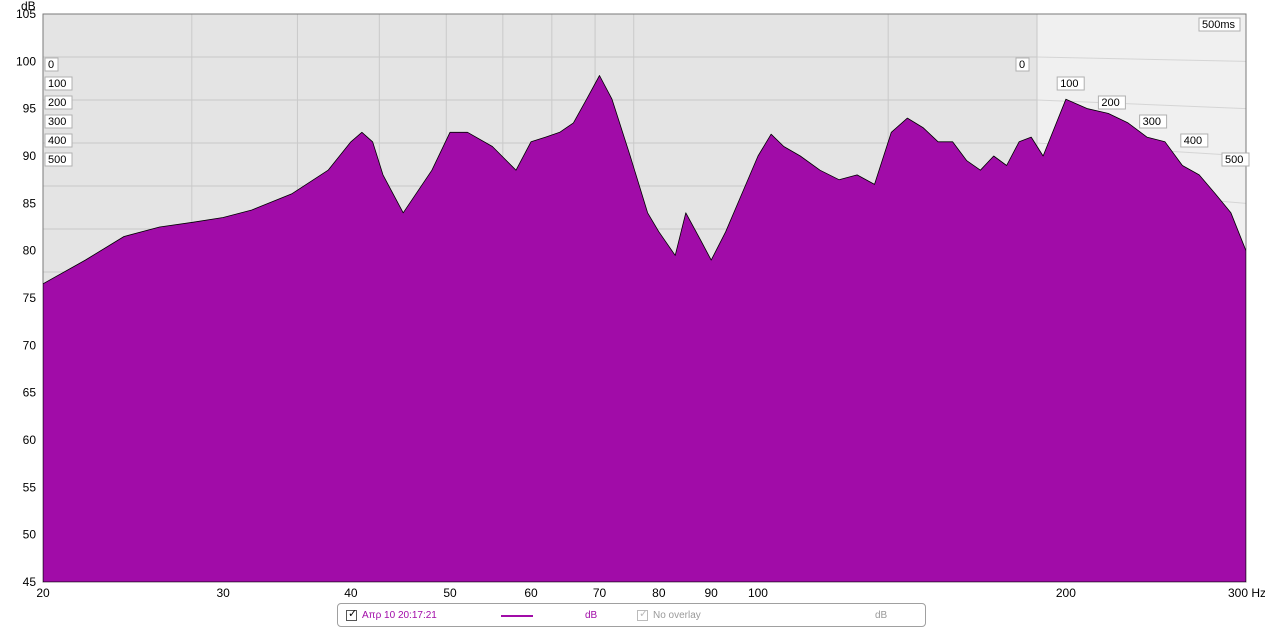 The width and height of the screenshot is (1265, 630). I want to click on x-tick-label-3: 50, so click(450, 593).